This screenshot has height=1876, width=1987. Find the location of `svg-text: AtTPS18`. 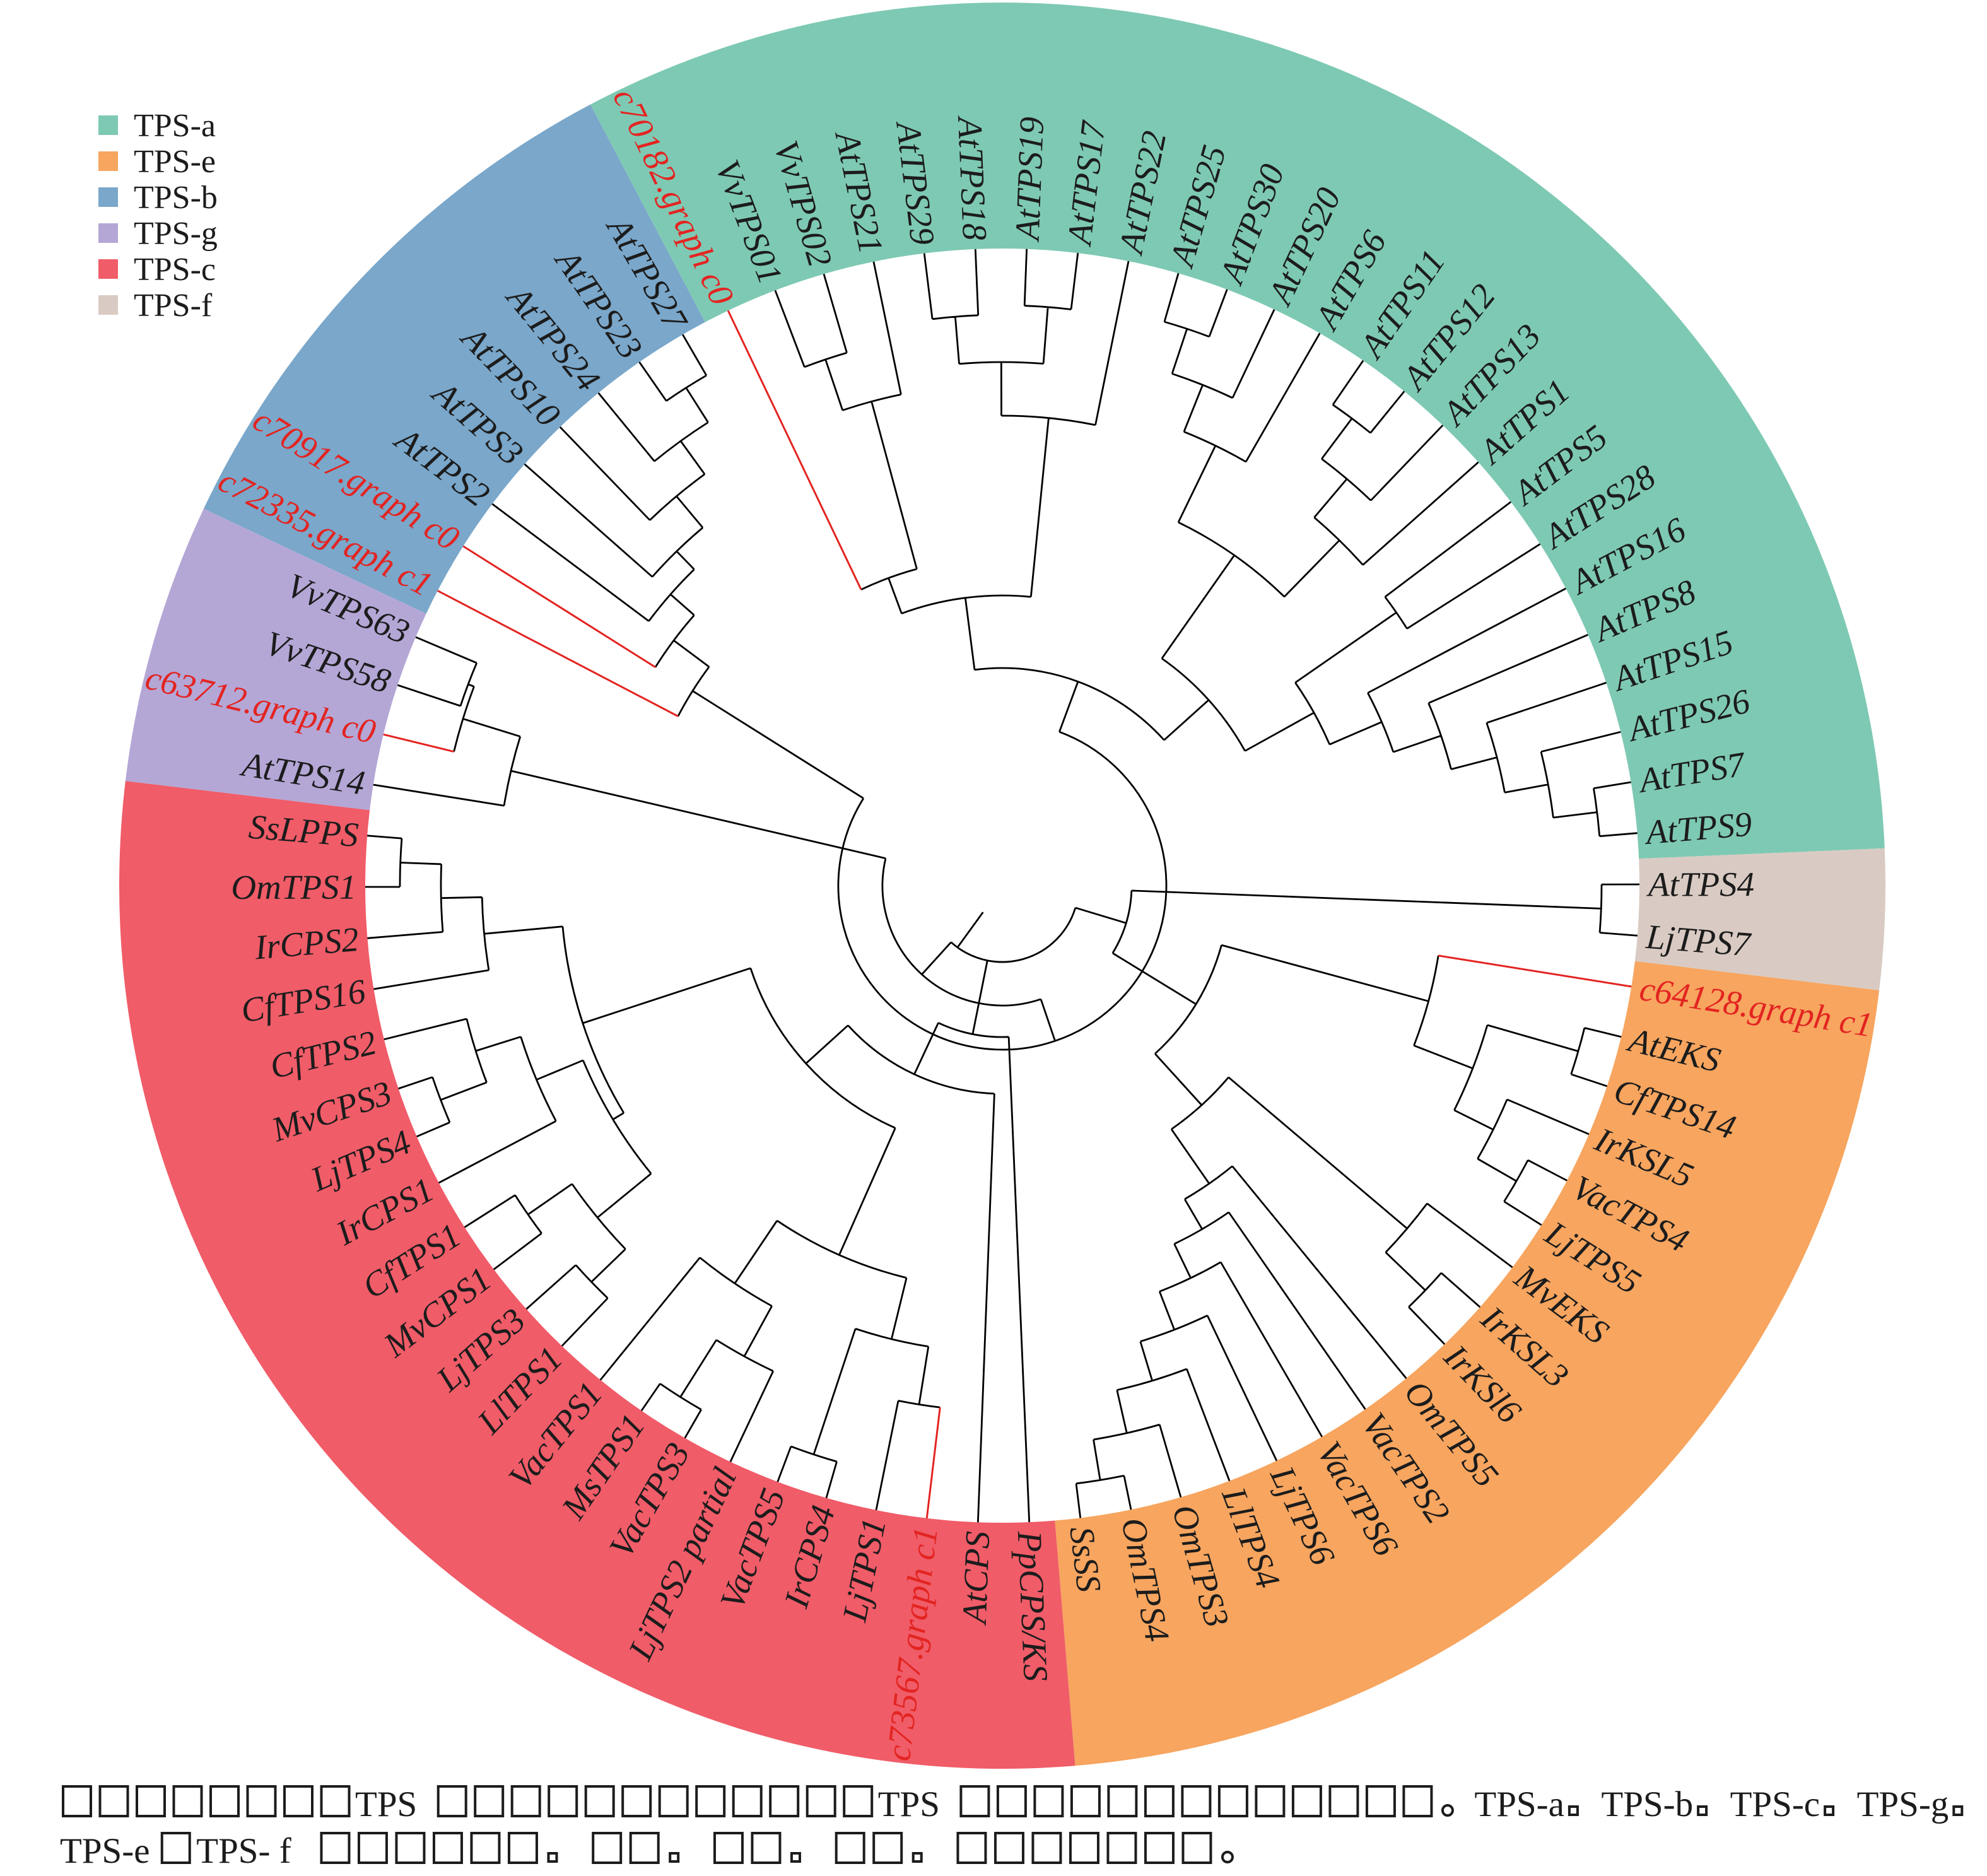

svg-text: AtTPS18 is located at coordinates (972, 177).